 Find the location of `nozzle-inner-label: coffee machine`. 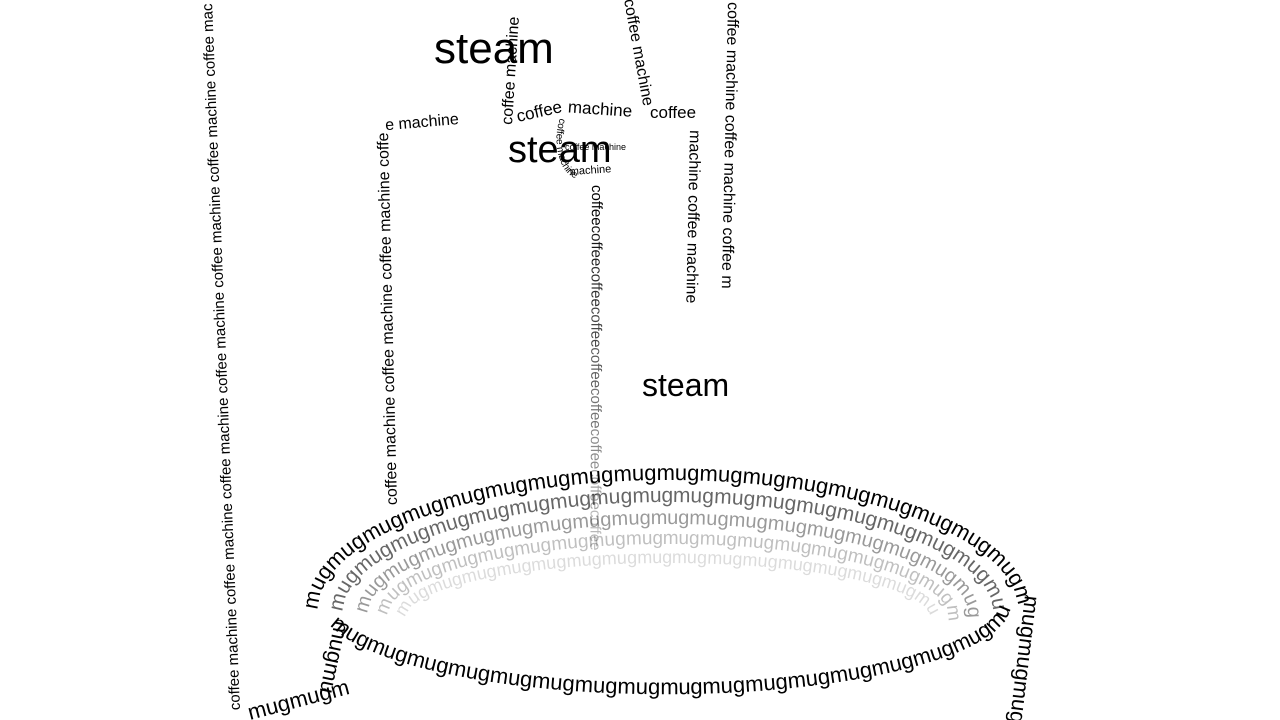

nozzle-inner-label: coffee machine is located at coordinates (595, 147).